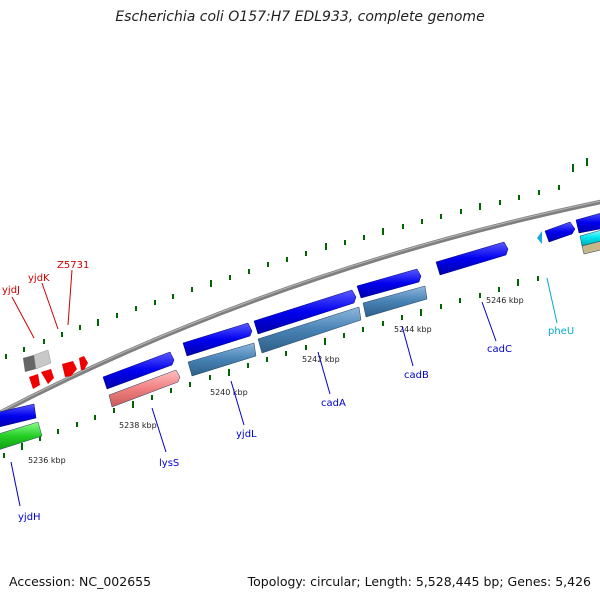 This screenshot has height=600, width=600. Describe the element at coordinates (55, 369) in the screenshot. I see `small-feature-cluster` at that location.